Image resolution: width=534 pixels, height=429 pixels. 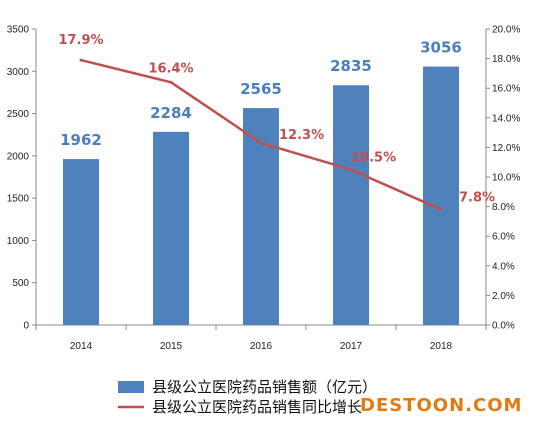 I want to click on left-tick-label: 3500, so click(x=18, y=30).